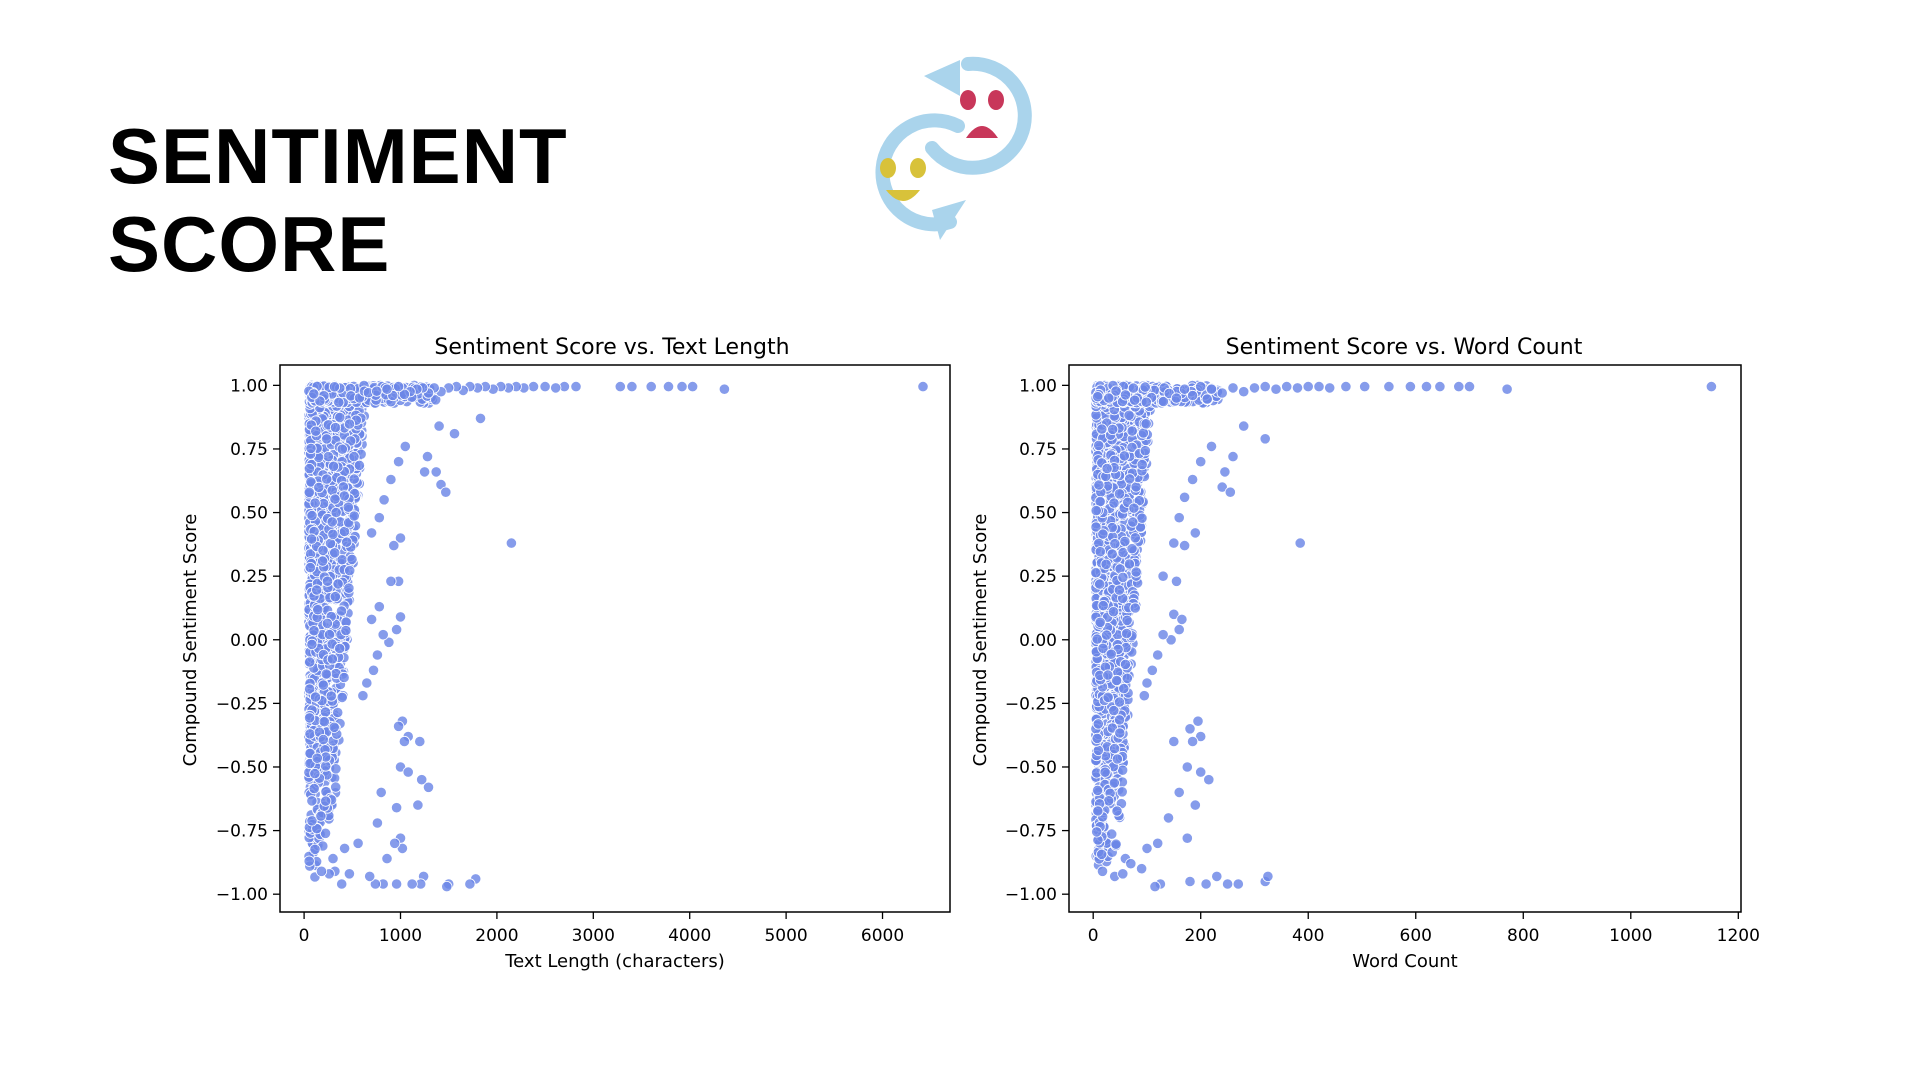  What do you see at coordinates (601, 929) in the screenshot?
I see `x-ticks: 0 1000 2000 3000 4000 5000 6000` at bounding box center [601, 929].